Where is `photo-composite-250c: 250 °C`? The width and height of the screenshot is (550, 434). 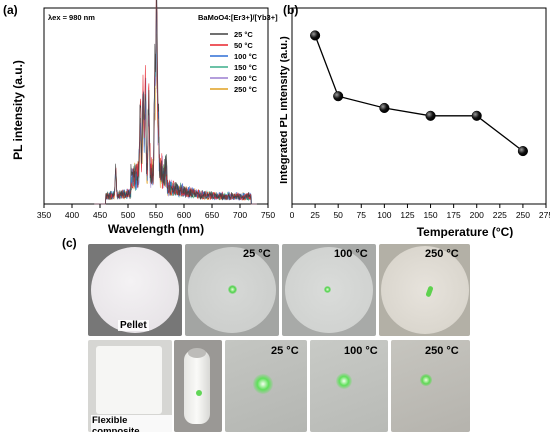
photo-composite-250c: 250 °C is located at coordinates (430, 386).